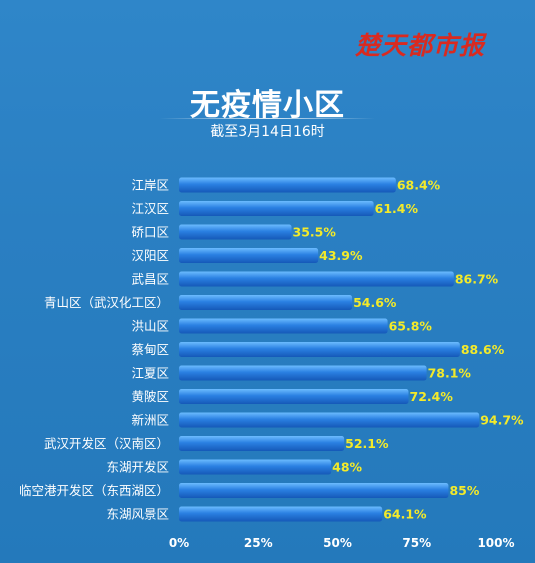 This screenshot has width=535, height=563. I want to click on value-label: 43.9%, so click(341, 255).